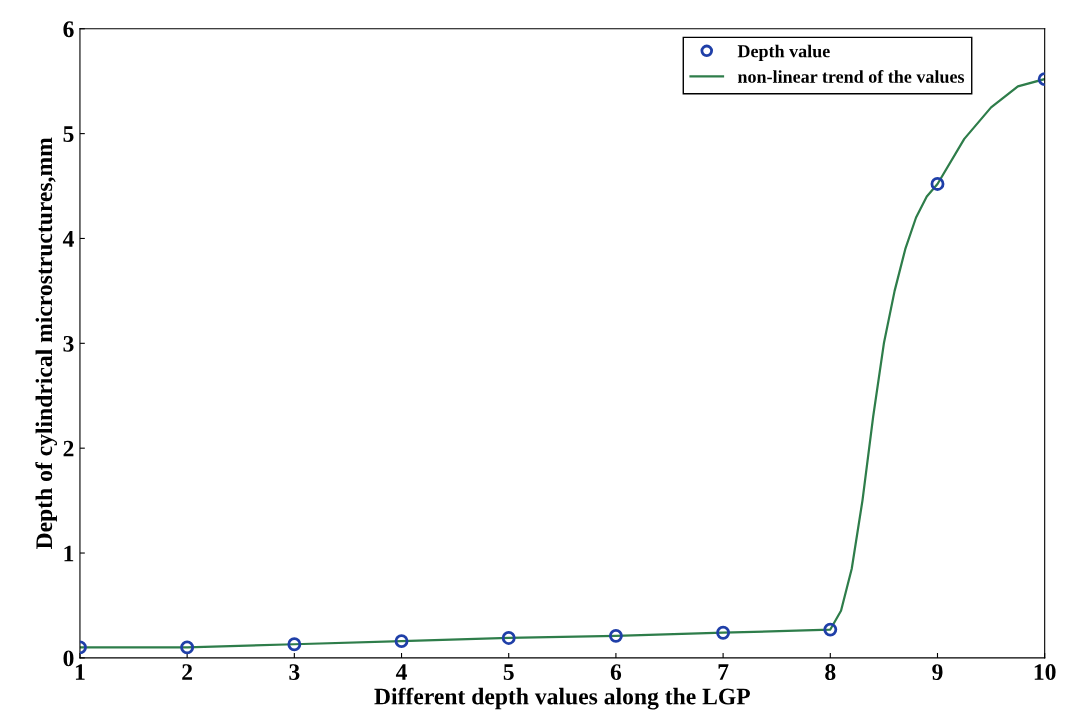 This screenshot has width=1066, height=719. Describe the element at coordinates (80, 672) in the screenshot. I see `x-tick-label: 1` at that location.